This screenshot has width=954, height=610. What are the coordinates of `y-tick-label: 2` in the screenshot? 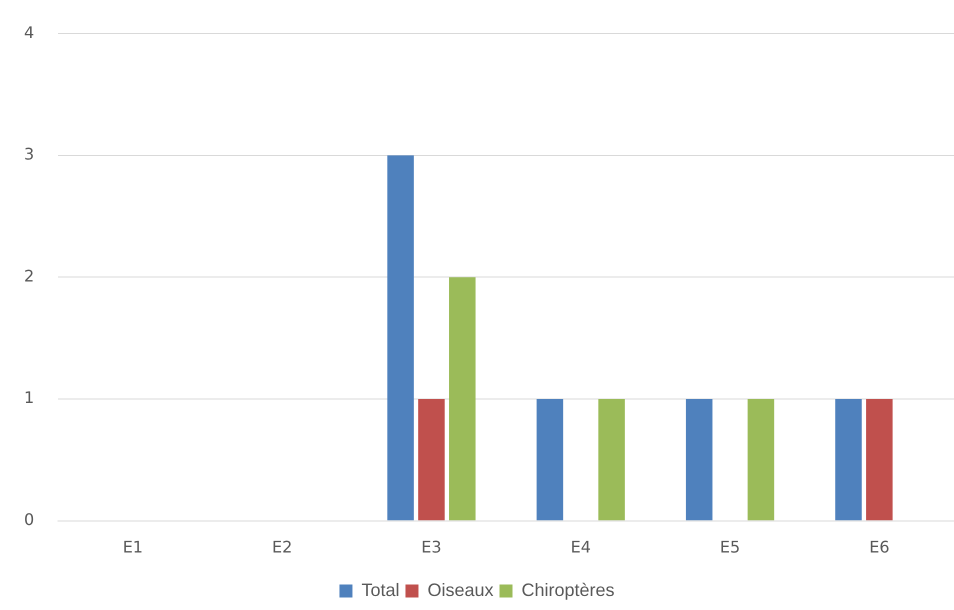 It's located at (29, 276).